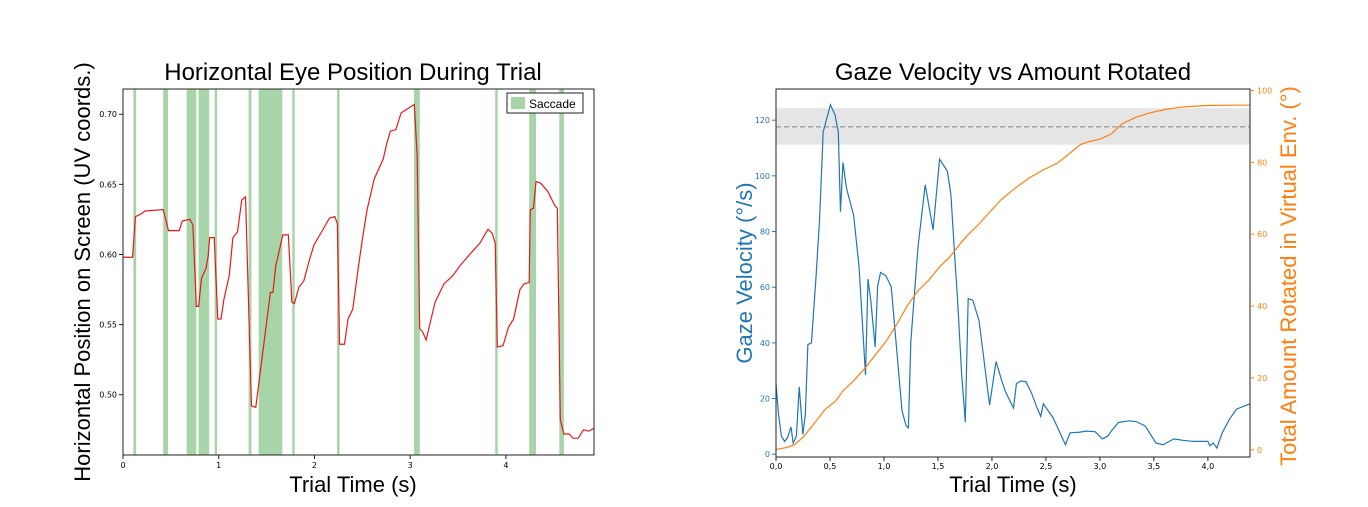  I want to click on y-tick-label: 0.60, so click(108, 254).